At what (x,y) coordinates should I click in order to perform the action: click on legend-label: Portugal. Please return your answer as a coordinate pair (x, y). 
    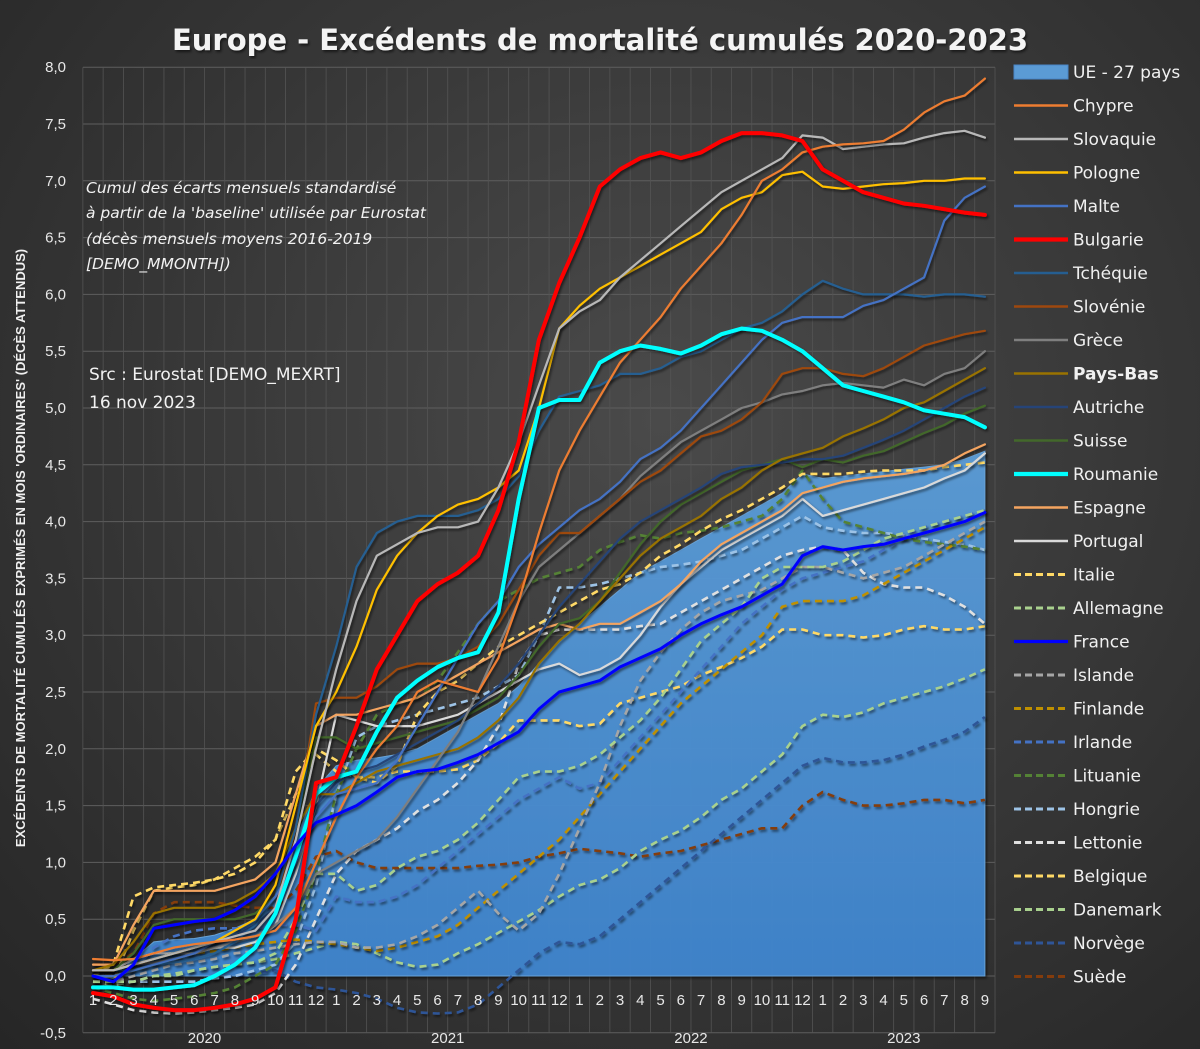
    Looking at the image, I should click on (1108, 542).